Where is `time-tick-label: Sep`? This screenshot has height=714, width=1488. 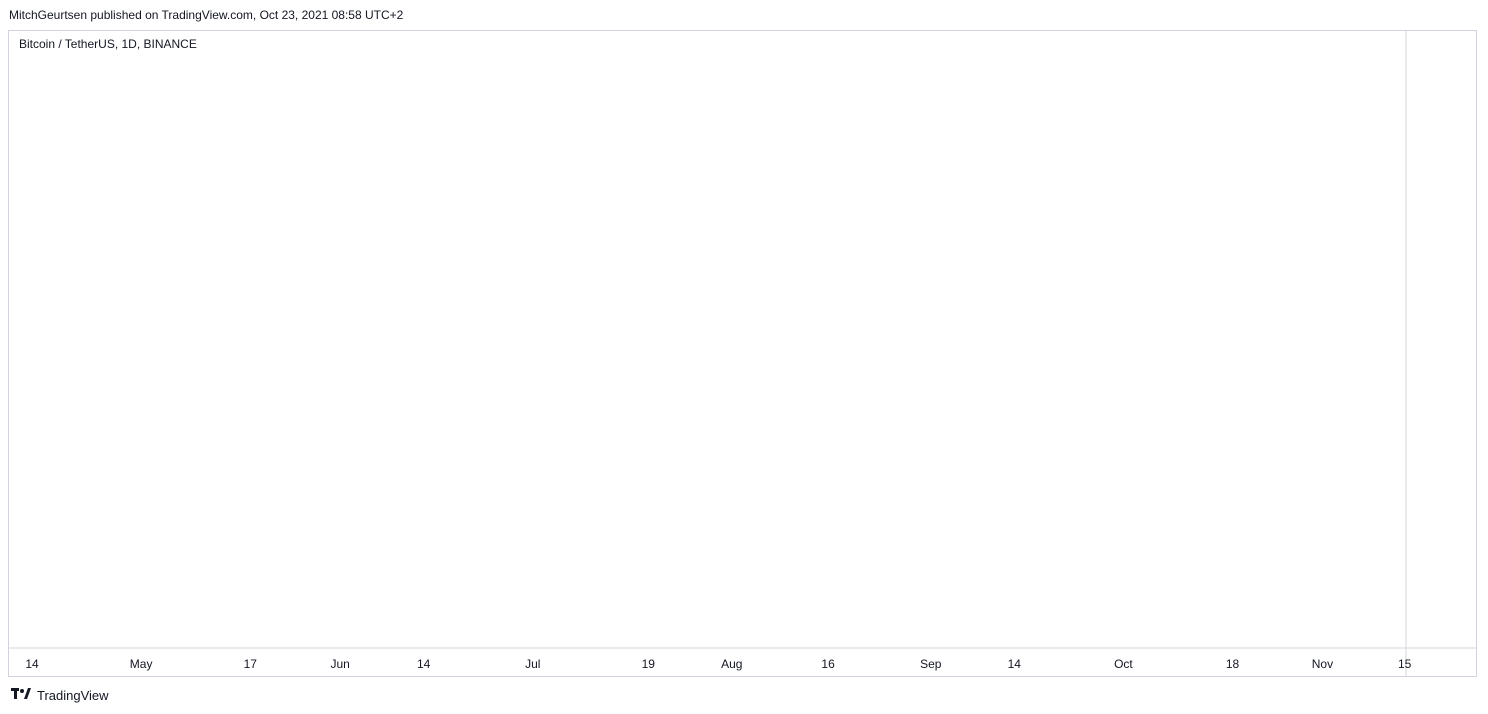
time-tick-label: Sep is located at coordinates (931, 664).